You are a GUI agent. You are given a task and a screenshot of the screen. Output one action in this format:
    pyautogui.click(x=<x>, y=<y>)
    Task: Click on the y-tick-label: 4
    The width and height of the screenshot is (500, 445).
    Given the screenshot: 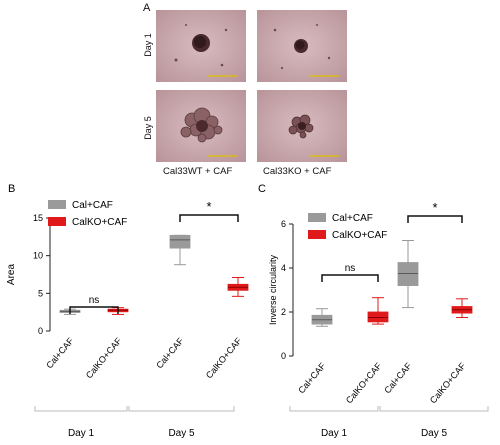 What is the action you would take?
    pyautogui.click(x=283, y=268)
    